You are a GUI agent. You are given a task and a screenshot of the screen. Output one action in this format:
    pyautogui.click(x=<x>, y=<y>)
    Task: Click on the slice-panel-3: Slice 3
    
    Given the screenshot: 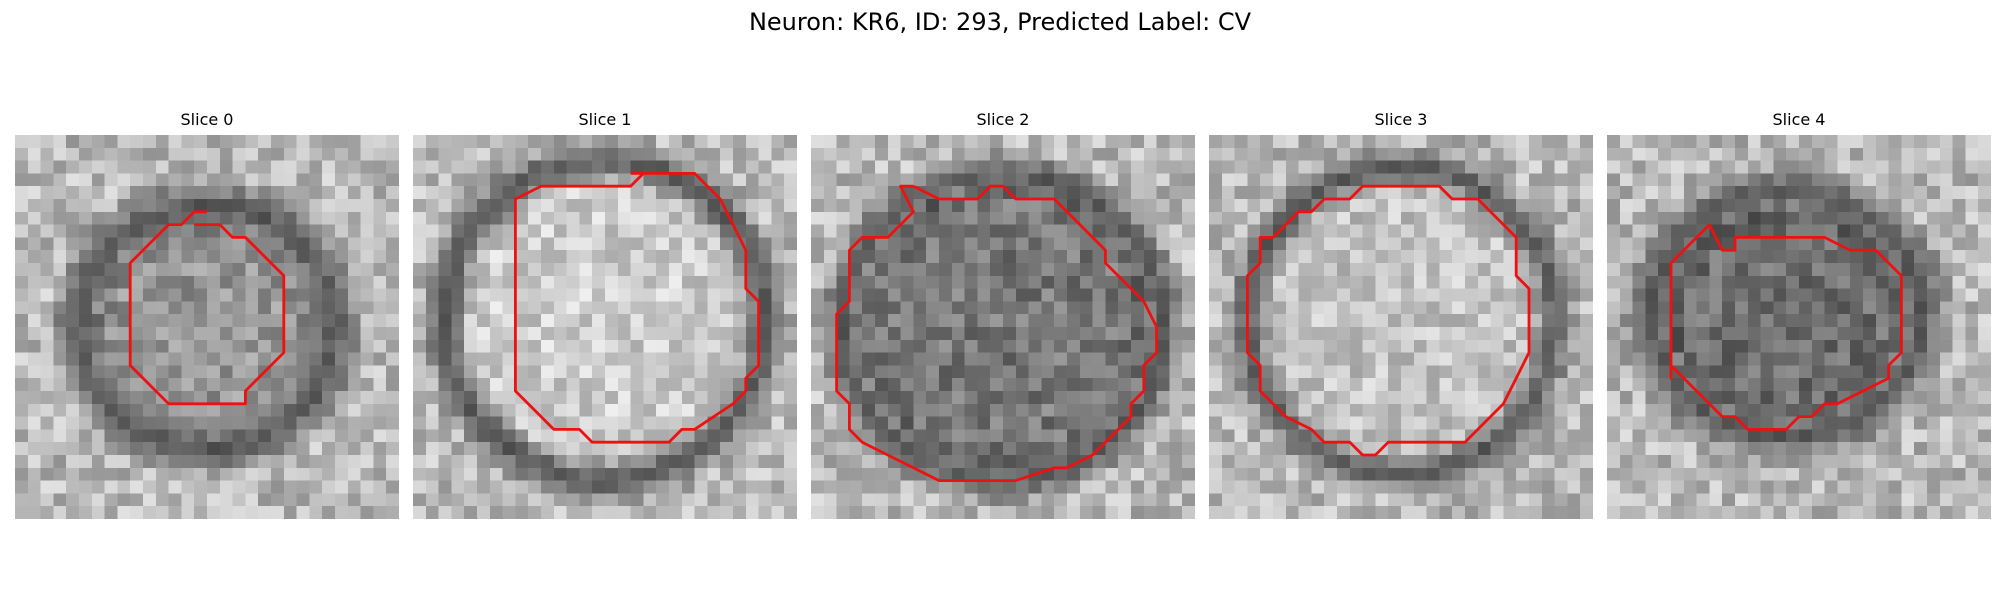 What is the action you would take?
    pyautogui.click(x=1401, y=313)
    